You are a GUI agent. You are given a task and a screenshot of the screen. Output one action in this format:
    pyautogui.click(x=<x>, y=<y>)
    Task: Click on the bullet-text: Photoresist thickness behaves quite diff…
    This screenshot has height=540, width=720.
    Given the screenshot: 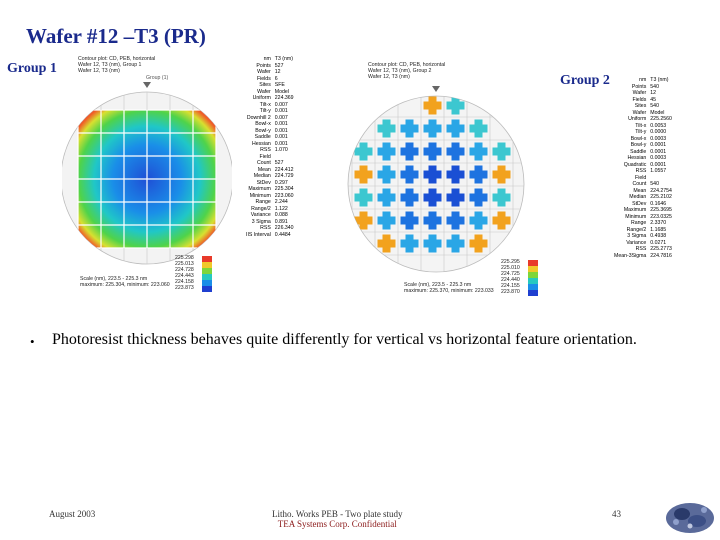 What is the action you would take?
    pyautogui.click(x=344, y=339)
    